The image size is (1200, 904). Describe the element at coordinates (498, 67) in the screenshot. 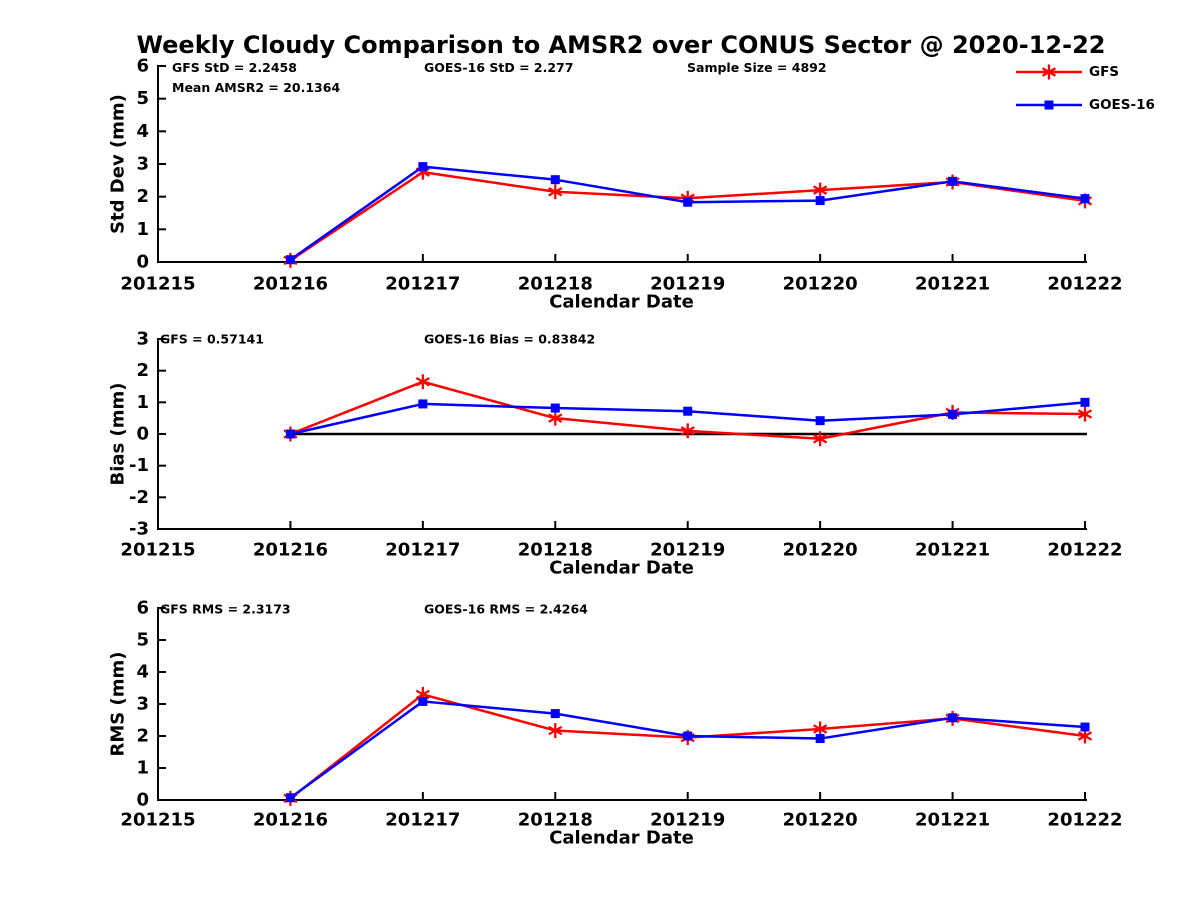

I see `annotation-std-dev: GOES-16 StD = 2.277` at that location.